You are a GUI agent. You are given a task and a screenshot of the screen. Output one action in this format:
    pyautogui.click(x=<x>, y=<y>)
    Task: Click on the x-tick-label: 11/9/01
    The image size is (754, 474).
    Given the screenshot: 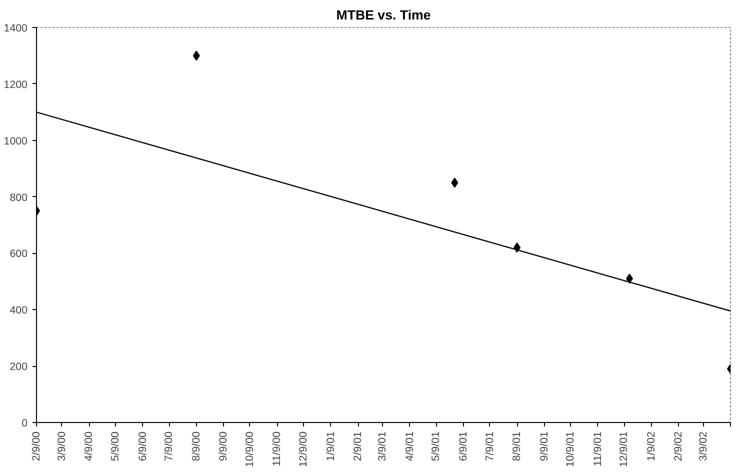 What is the action you would take?
    pyautogui.click(x=598, y=448)
    